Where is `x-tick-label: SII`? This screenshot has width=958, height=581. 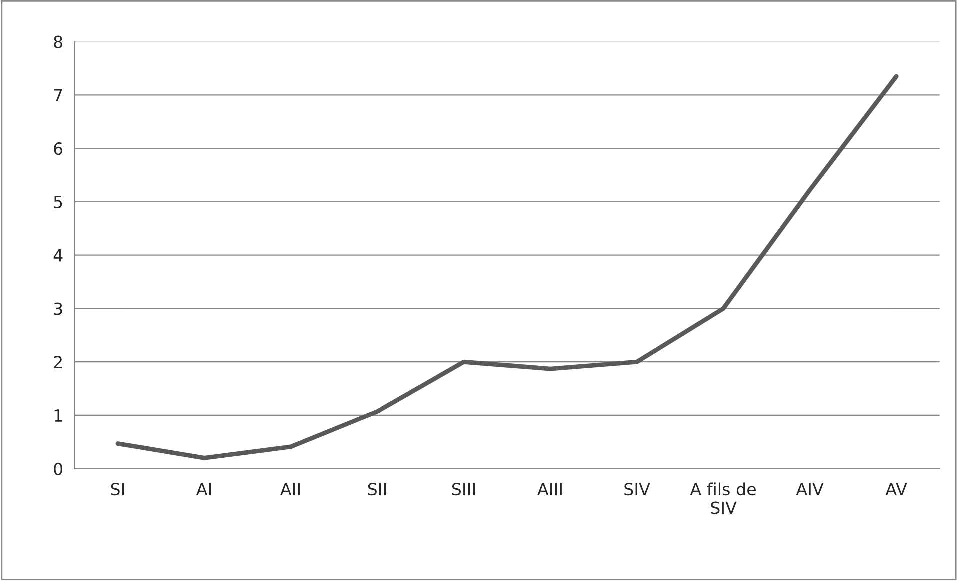
x-tick-label: SII is located at coordinates (377, 489).